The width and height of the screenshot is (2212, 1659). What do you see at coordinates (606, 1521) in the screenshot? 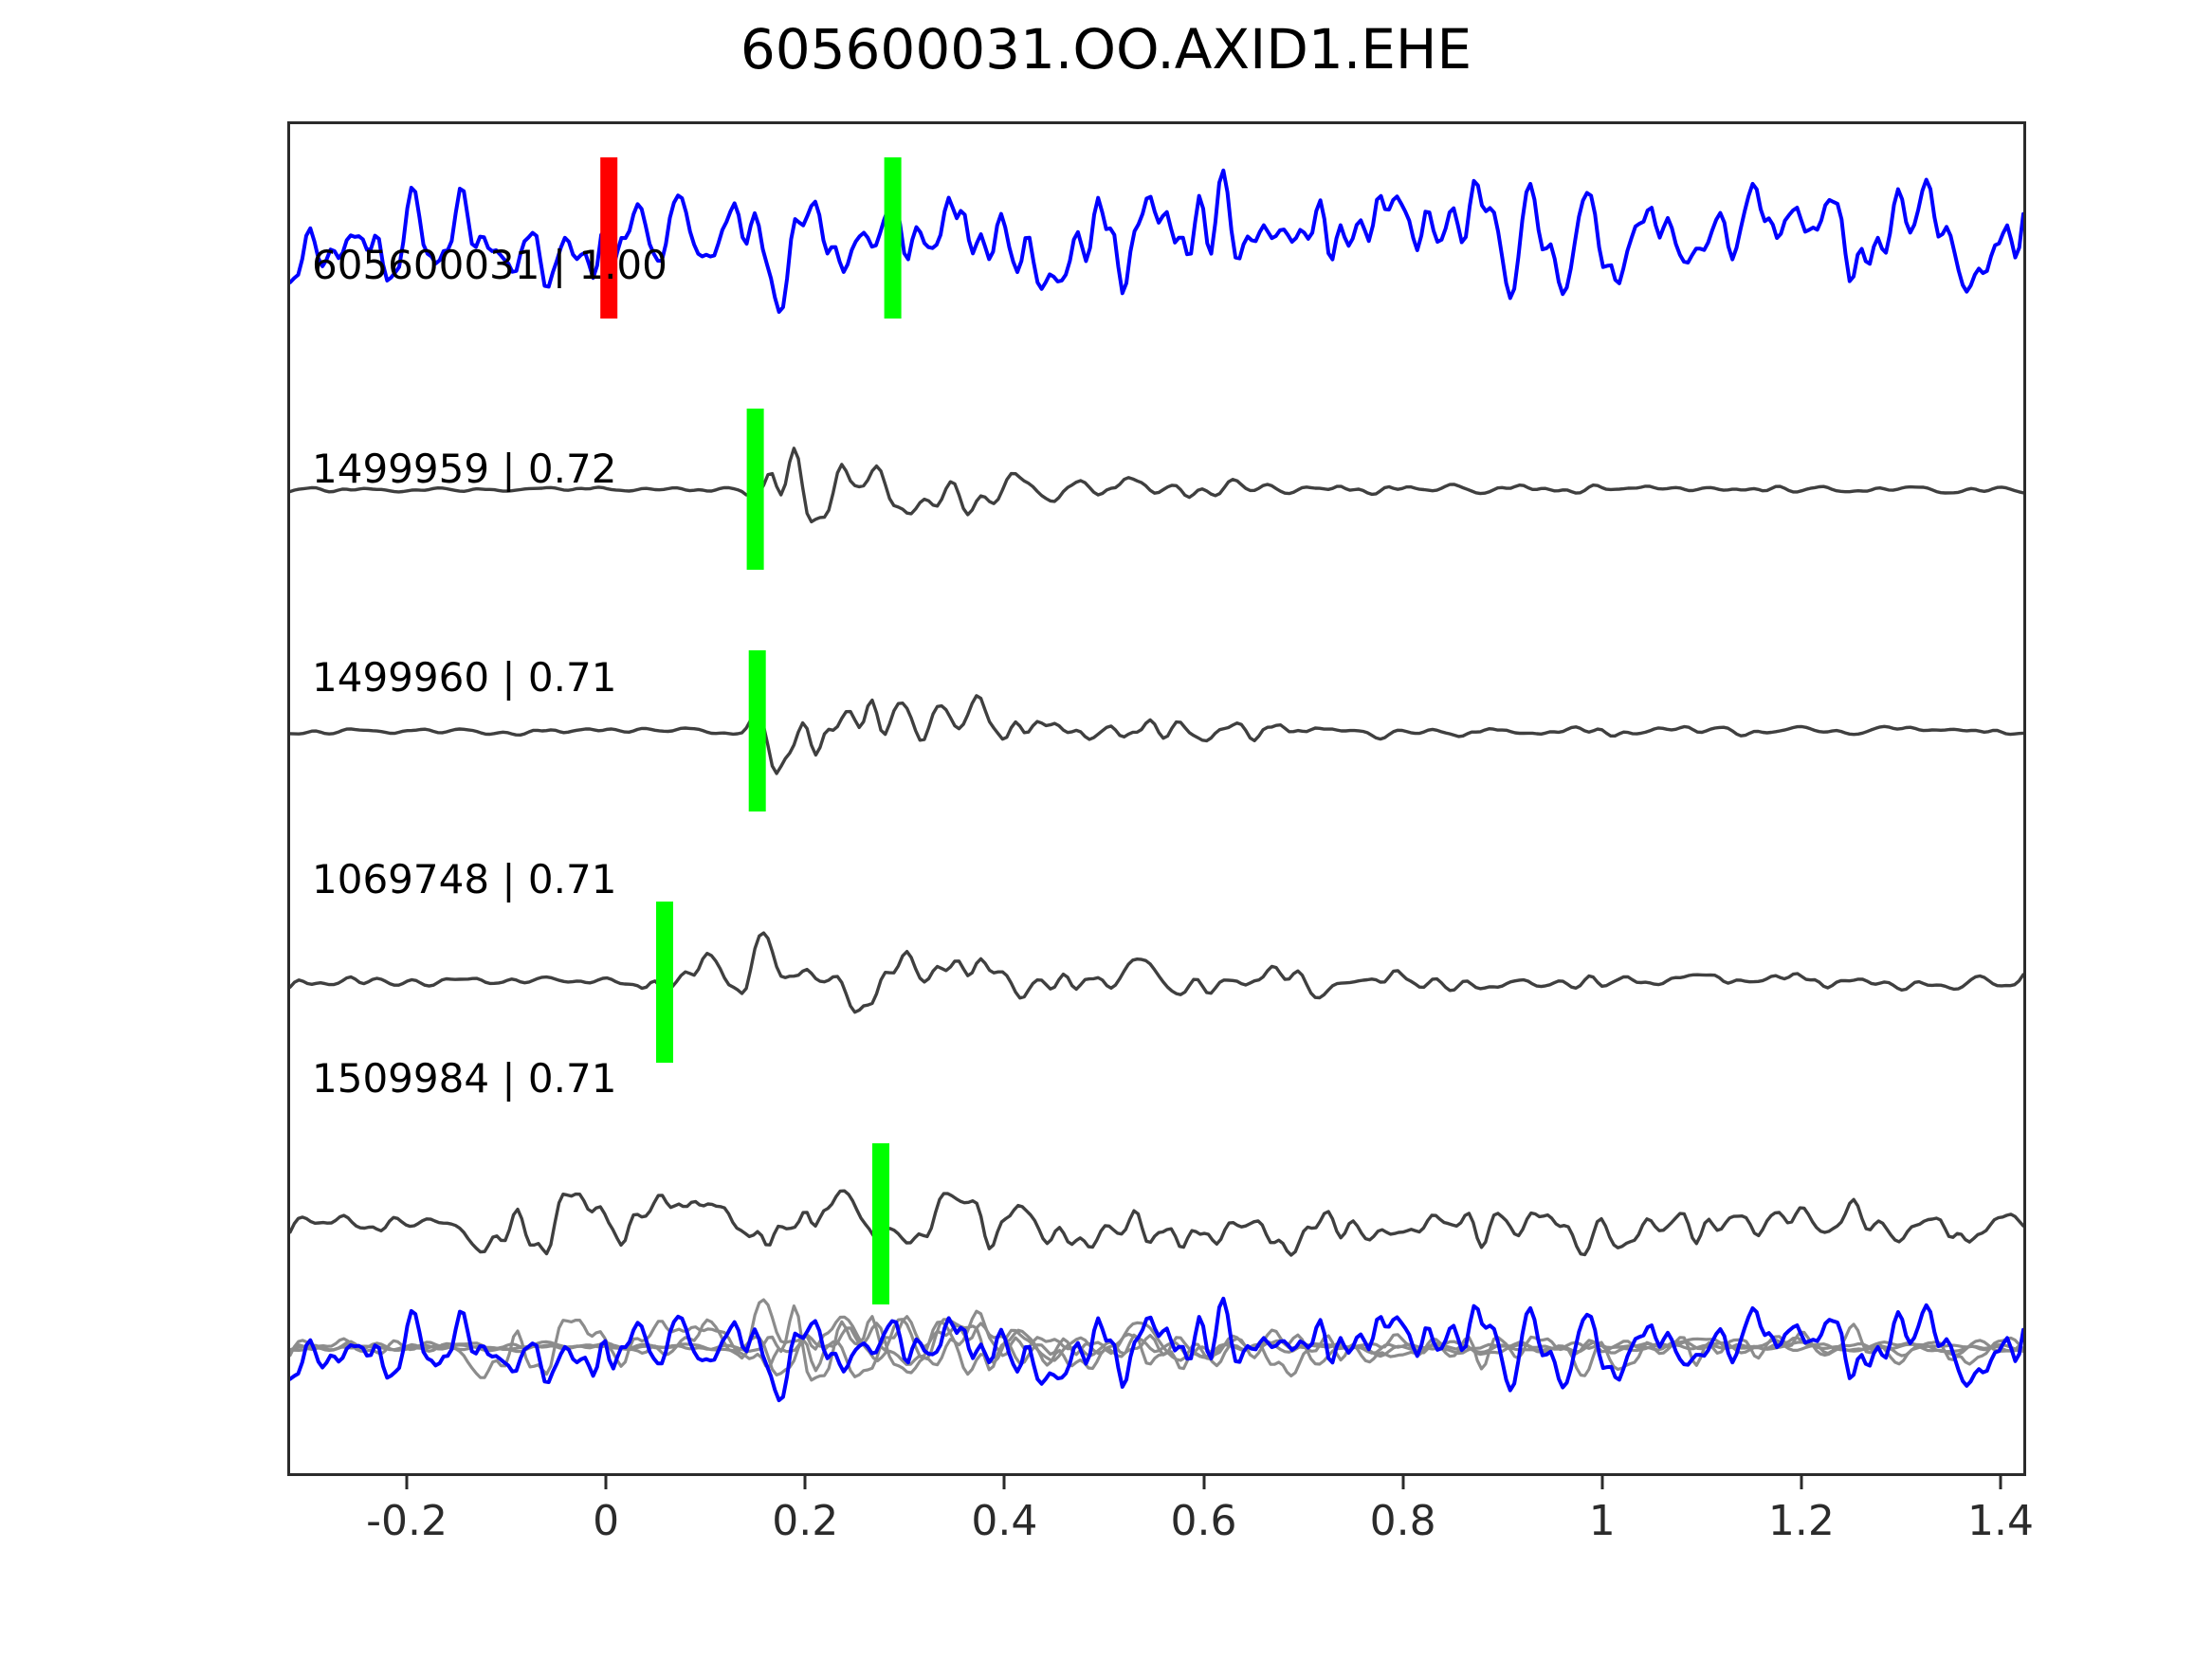
I see `x-tick-label: 0` at bounding box center [606, 1521].